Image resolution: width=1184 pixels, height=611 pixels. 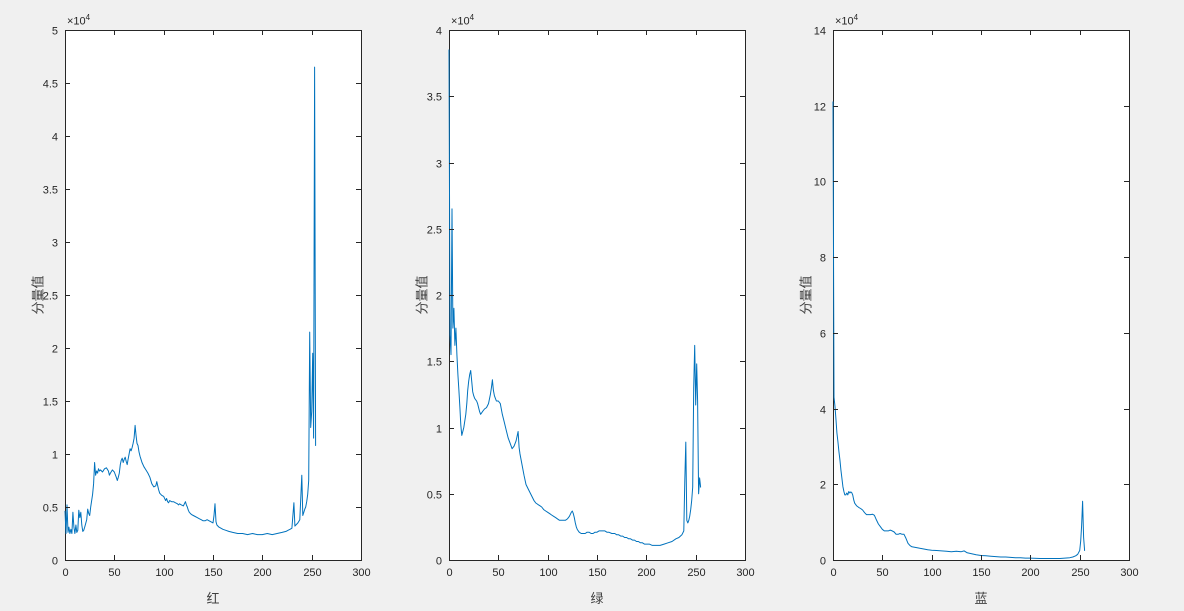 What do you see at coordinates (820, 183) in the screenshot?
I see `y-tick-label: 10` at bounding box center [820, 183].